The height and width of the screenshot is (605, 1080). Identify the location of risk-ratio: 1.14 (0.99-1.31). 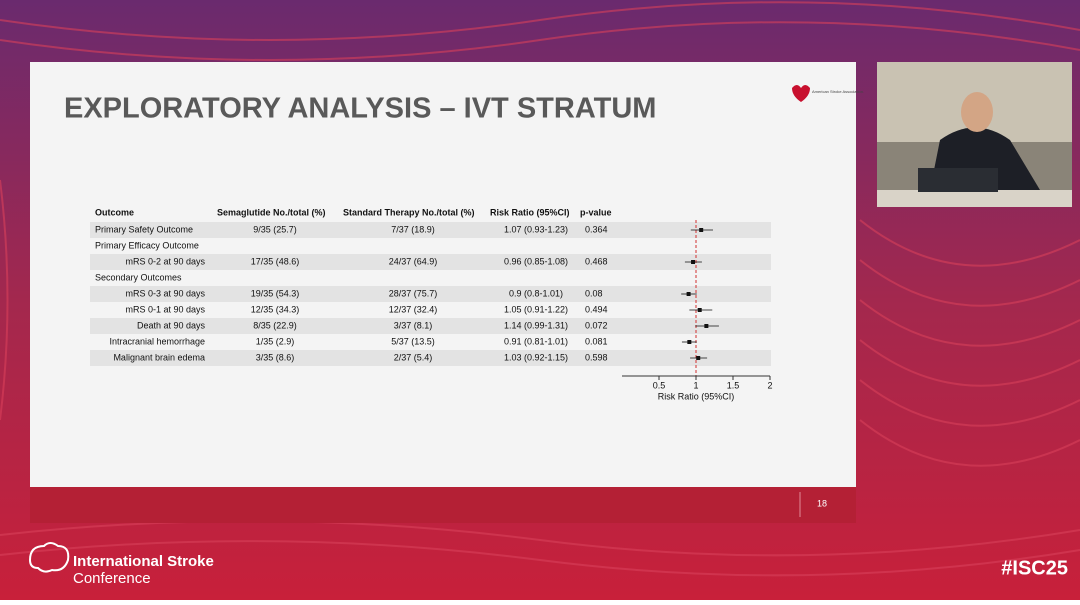
(536, 325).